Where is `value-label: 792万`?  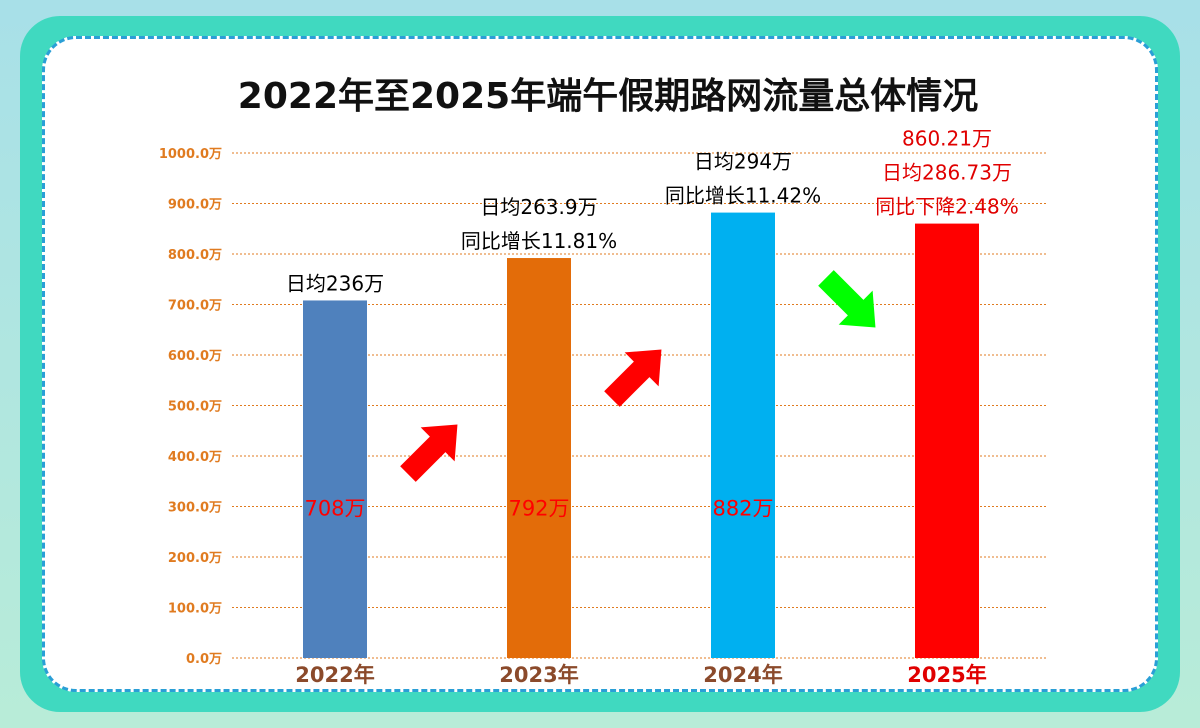
value-label: 792万 is located at coordinates (538, 509).